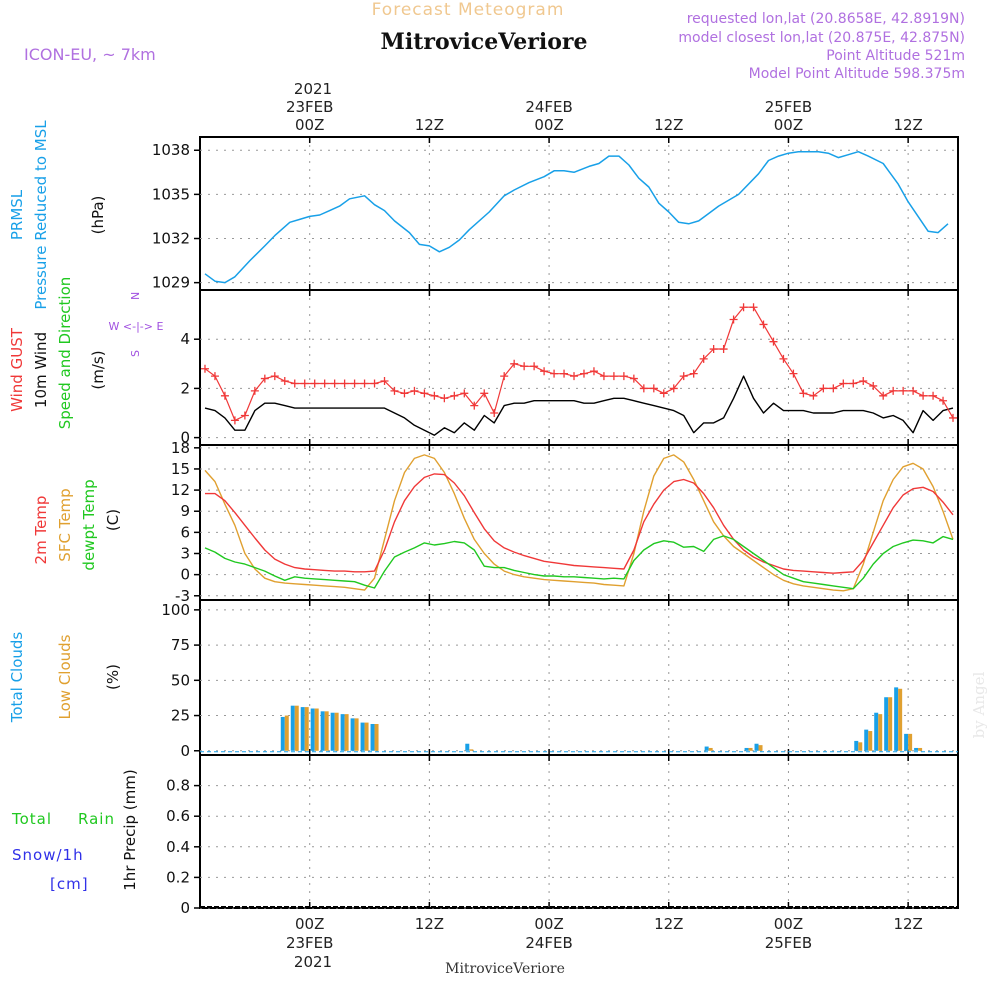 Image resolution: width=1000 pixels, height=1004 pixels. Describe the element at coordinates (576, 217) in the screenshot. I see `pressure-line` at that location.